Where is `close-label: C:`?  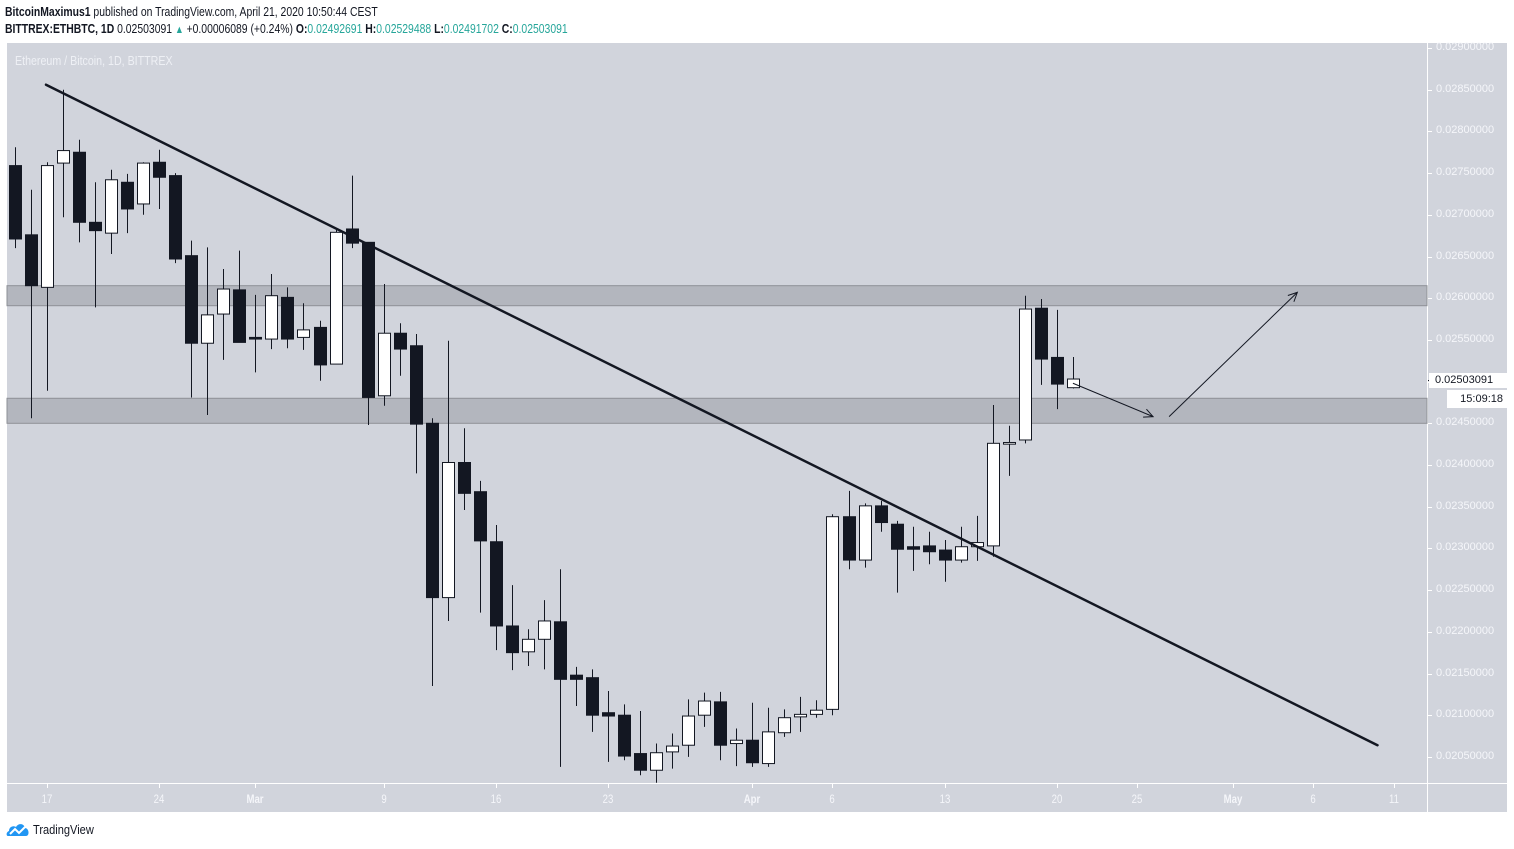
close-label: C: is located at coordinates (507, 28).